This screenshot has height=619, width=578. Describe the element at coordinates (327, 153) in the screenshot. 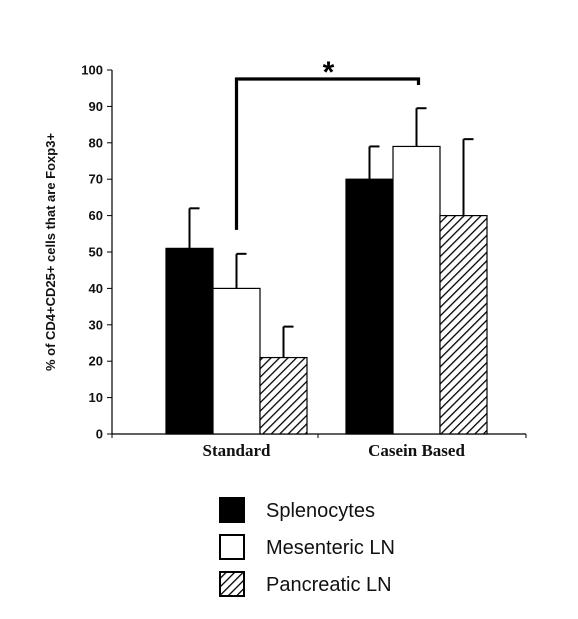

I see `significance-bracket` at that location.